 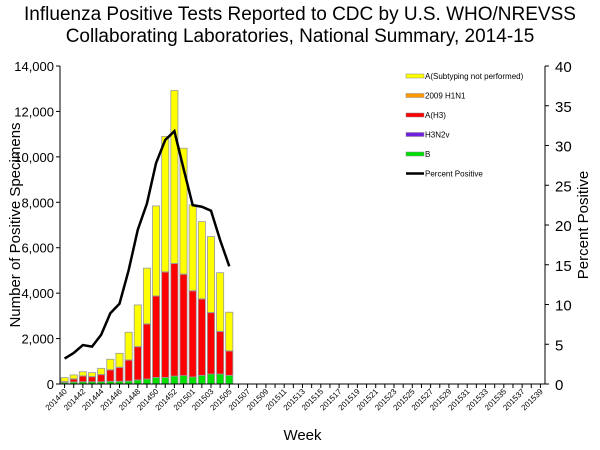 I want to click on y2-tick-label: 20, so click(x=563, y=226).